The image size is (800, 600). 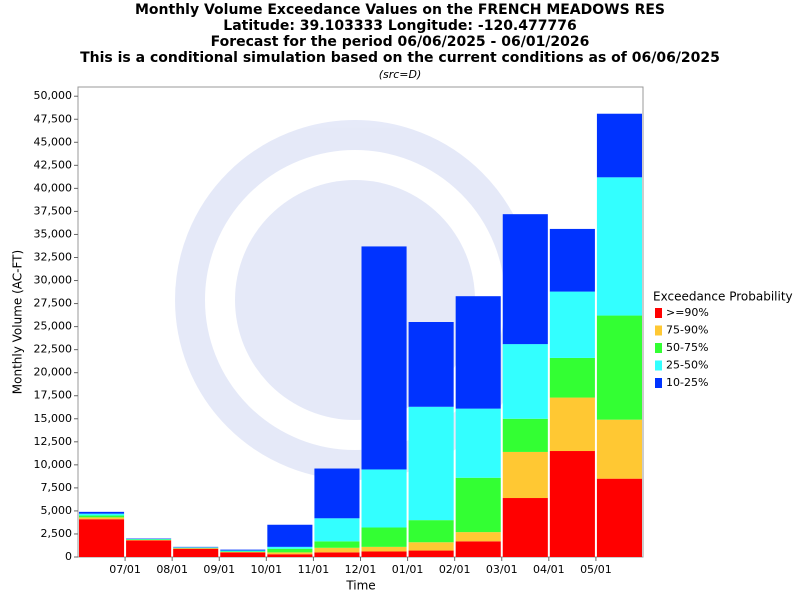 What do you see at coordinates (687, 347) in the screenshot?
I see `legend-label: 50-75%` at bounding box center [687, 347].